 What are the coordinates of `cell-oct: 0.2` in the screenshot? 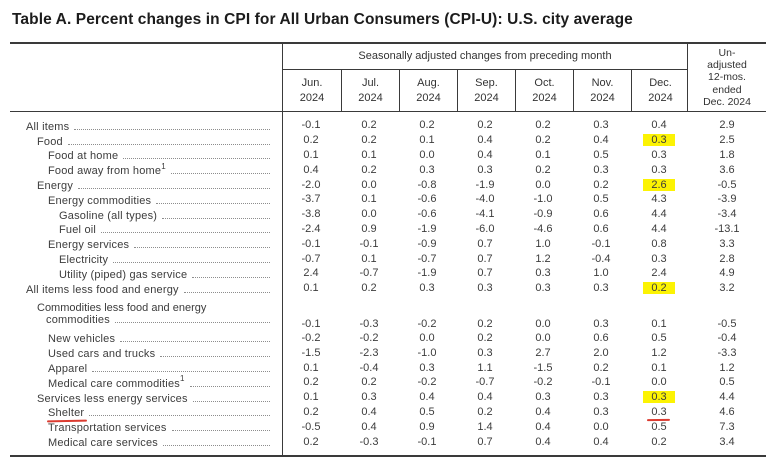 It's located at (543, 140).